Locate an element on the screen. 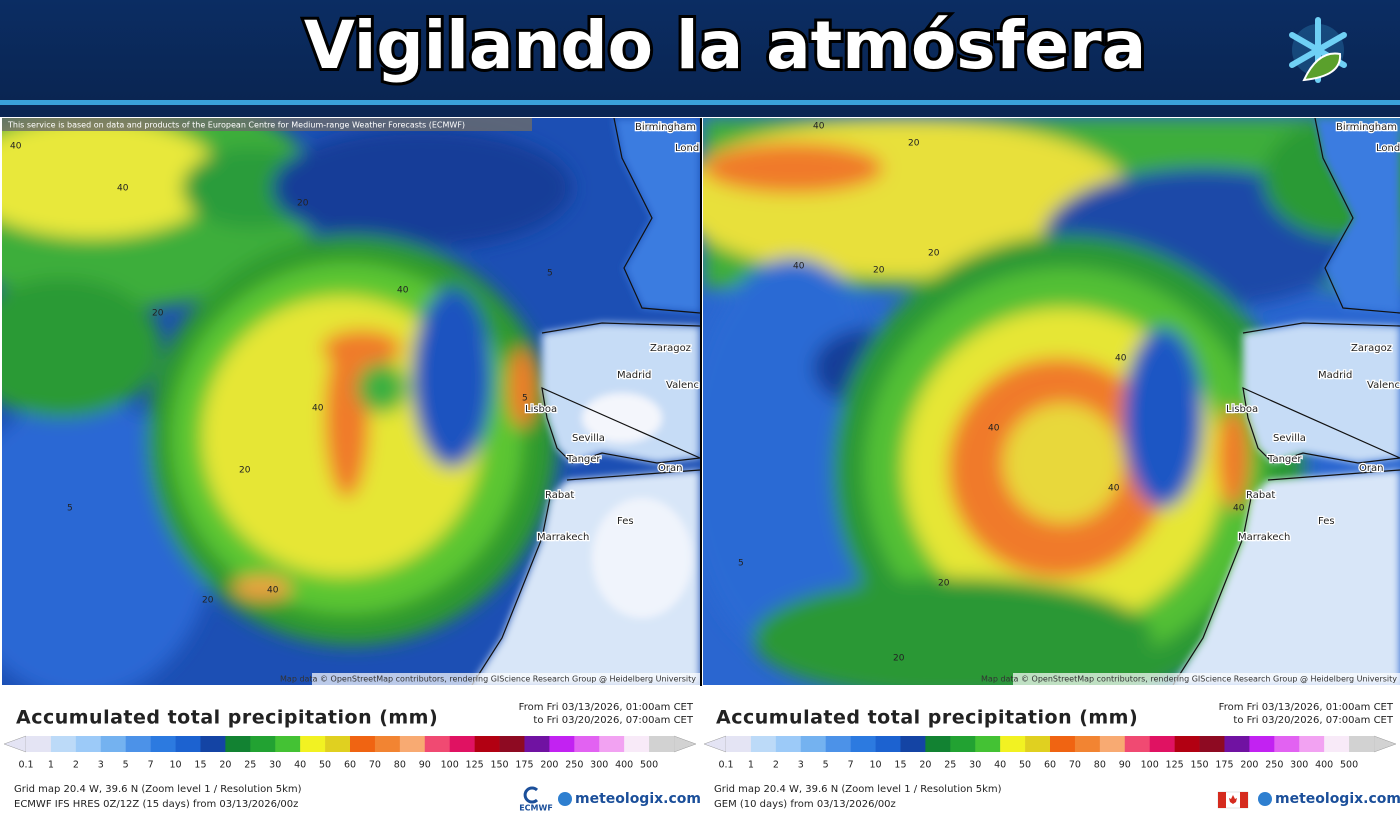 The height and width of the screenshot is (817, 1400). scale-label: 30 is located at coordinates (975, 765).